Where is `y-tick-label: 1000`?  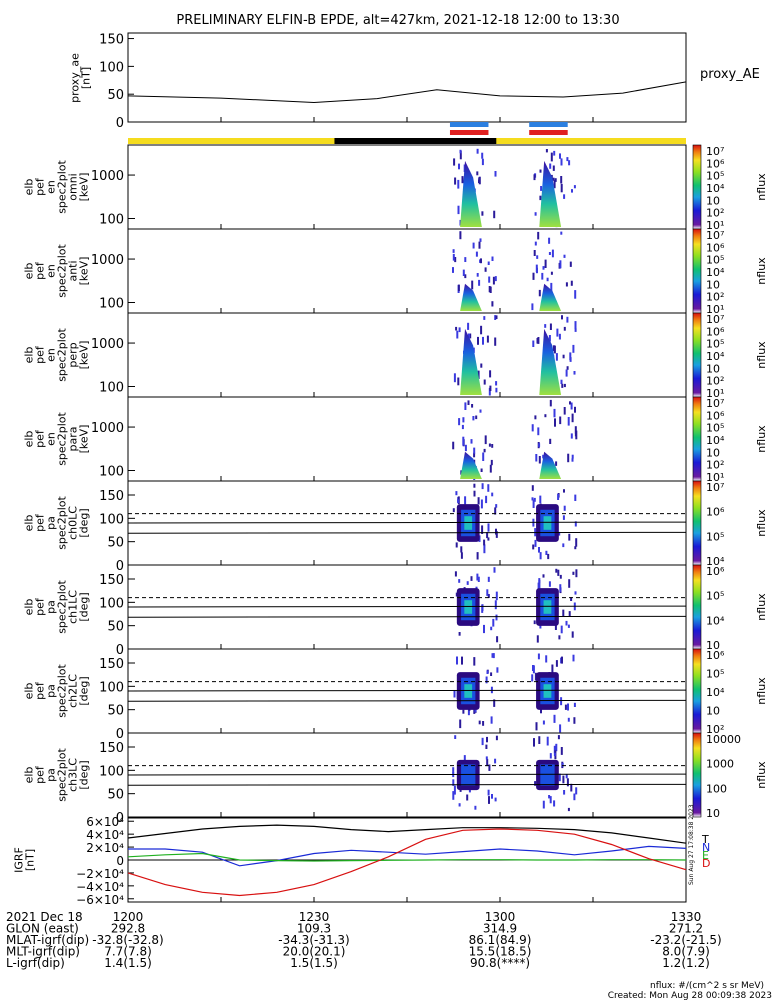 y-tick-label: 1000 is located at coordinates (107, 428).